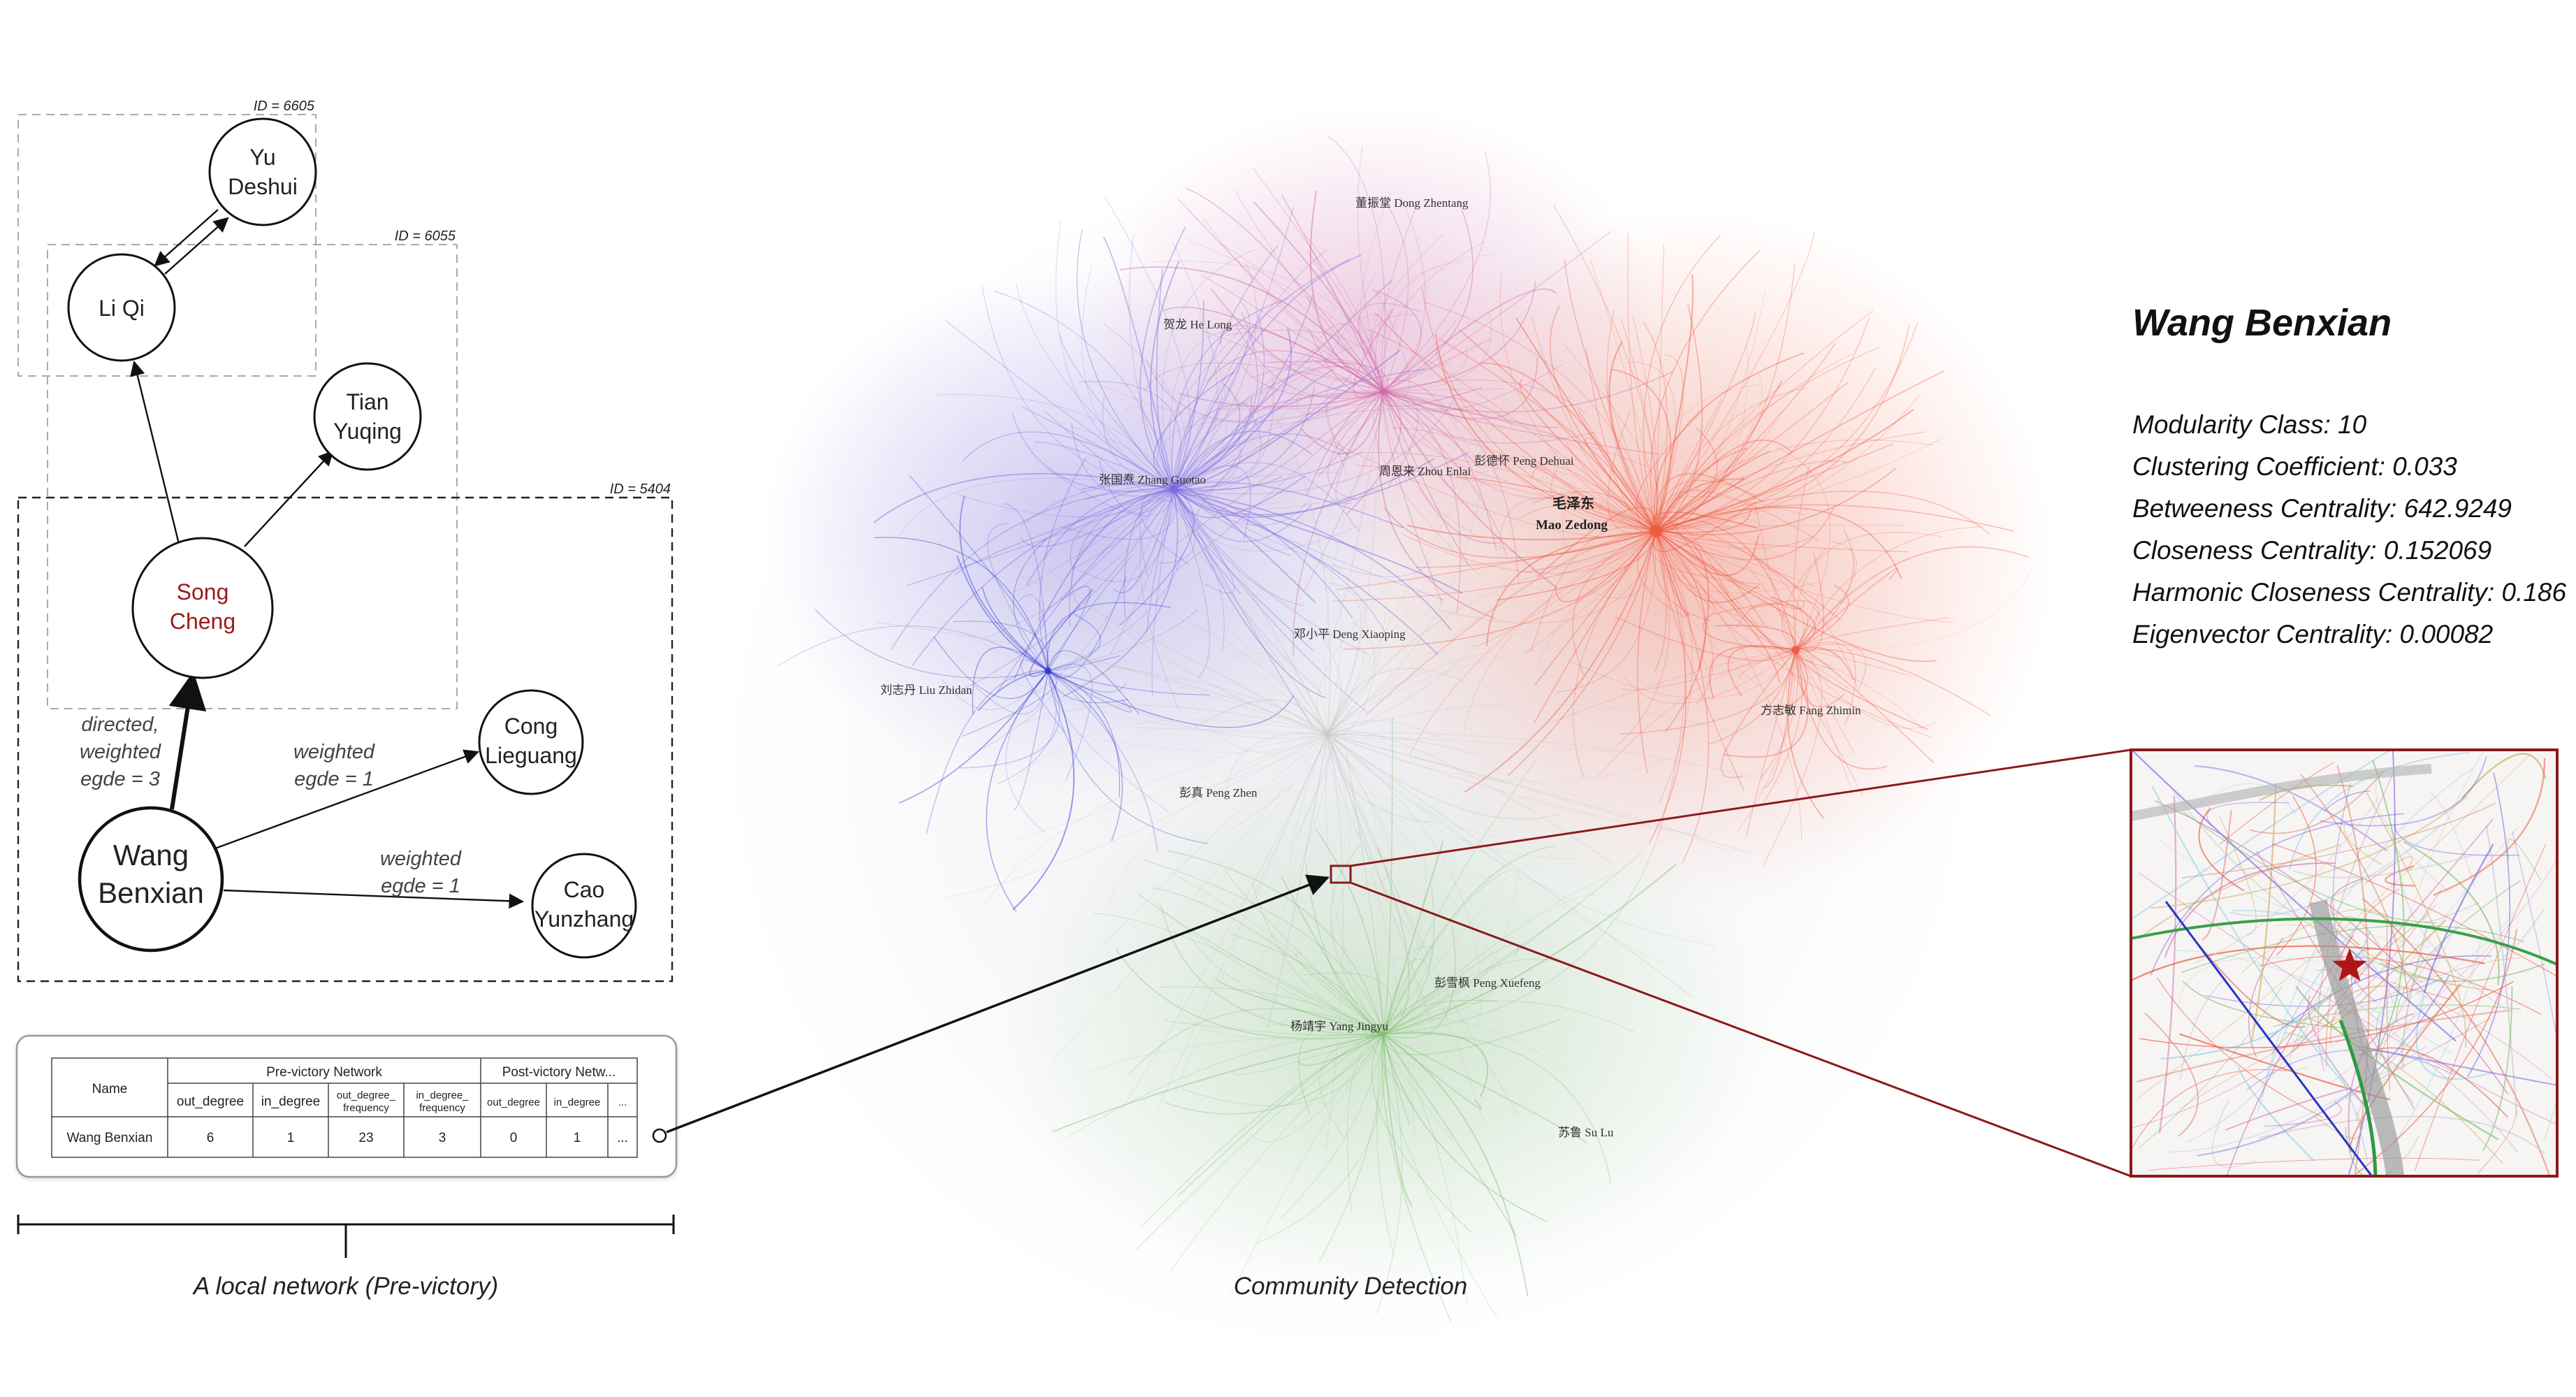 This screenshot has width=2576, height=1397. I want to click on node-song-cheng: Song Cheng, so click(202, 608).